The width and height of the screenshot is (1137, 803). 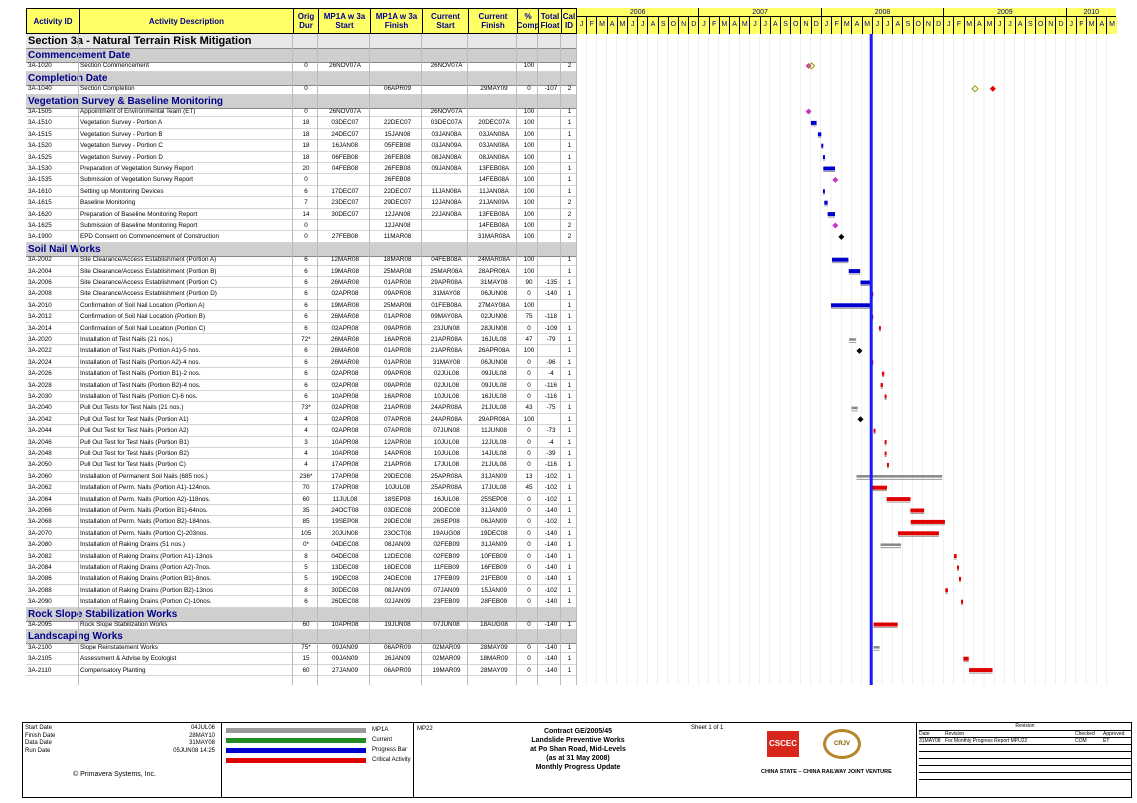 What do you see at coordinates (421, 359) in the screenshot?
I see `grid-line` at bounding box center [421, 359].